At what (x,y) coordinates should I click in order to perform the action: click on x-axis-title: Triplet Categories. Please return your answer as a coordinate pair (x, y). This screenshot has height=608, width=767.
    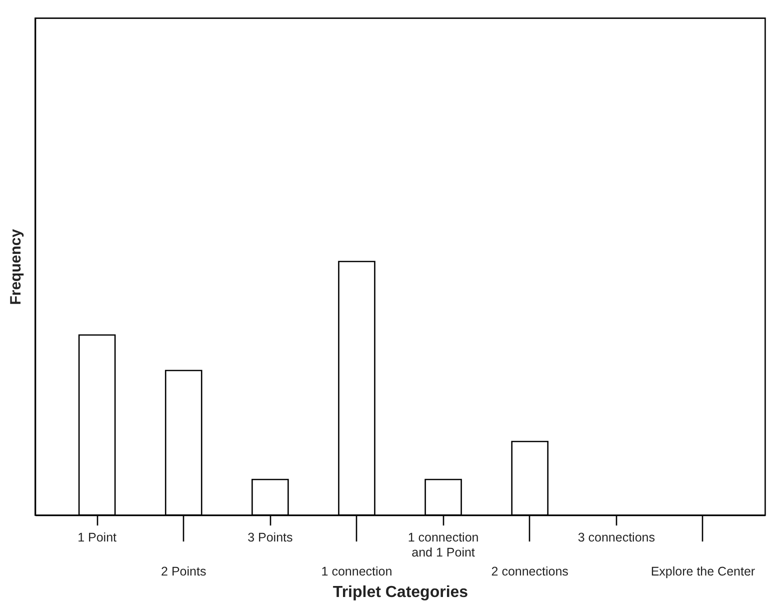
    Looking at the image, I should click on (400, 592).